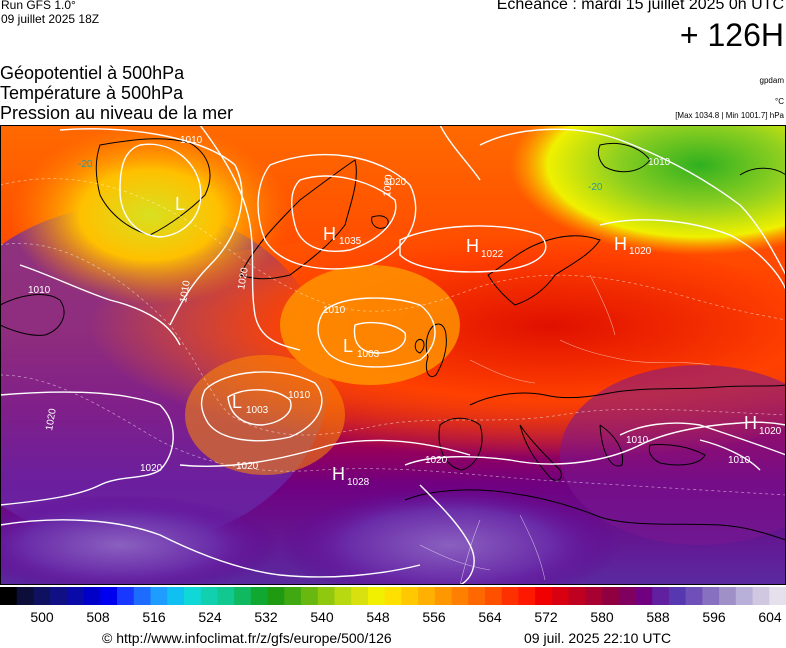 The image size is (786, 648). What do you see at coordinates (714, 617) in the screenshot?
I see `colorbar-tick-label: 596` at bounding box center [714, 617].